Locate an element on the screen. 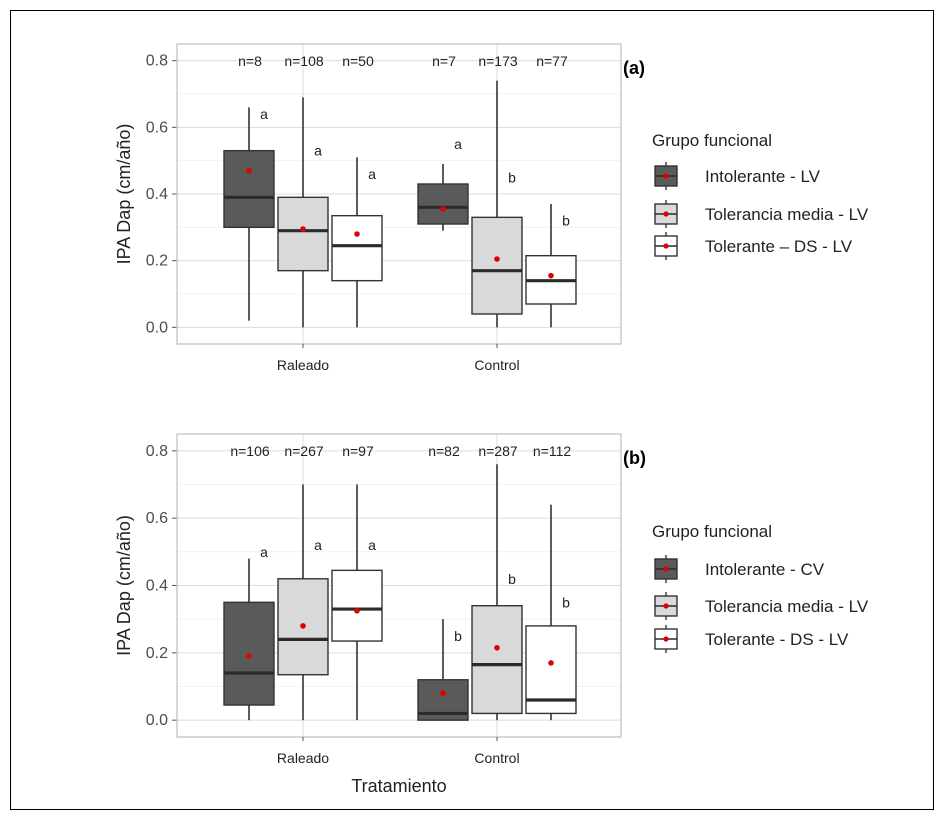 The width and height of the screenshot is (946, 820). sample-size-label: n=106 is located at coordinates (250, 451).